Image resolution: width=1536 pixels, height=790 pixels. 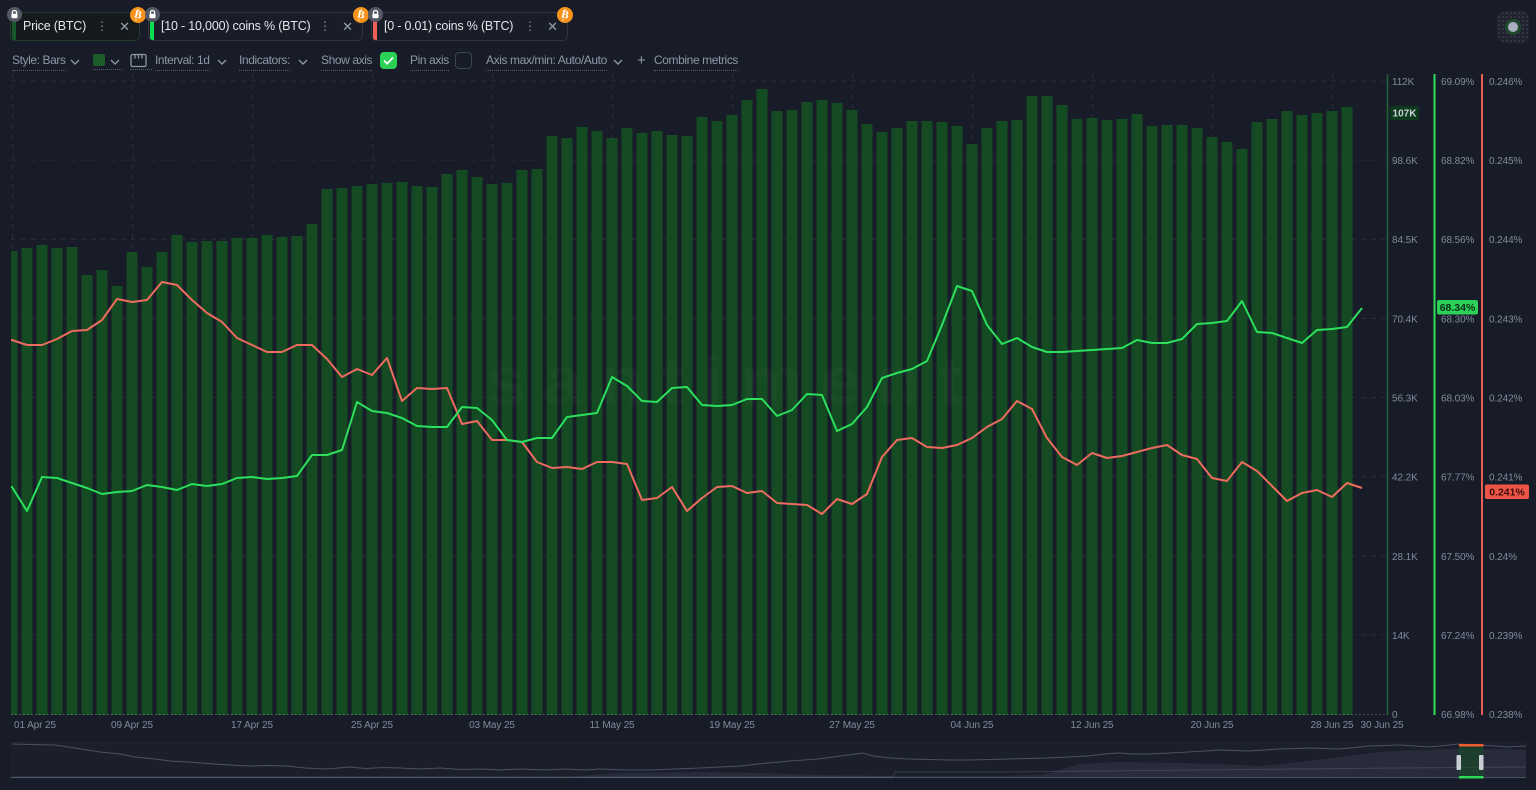 What do you see at coordinates (1458, 636) in the screenshot?
I see `svg-text: 67.24%` at bounding box center [1458, 636].